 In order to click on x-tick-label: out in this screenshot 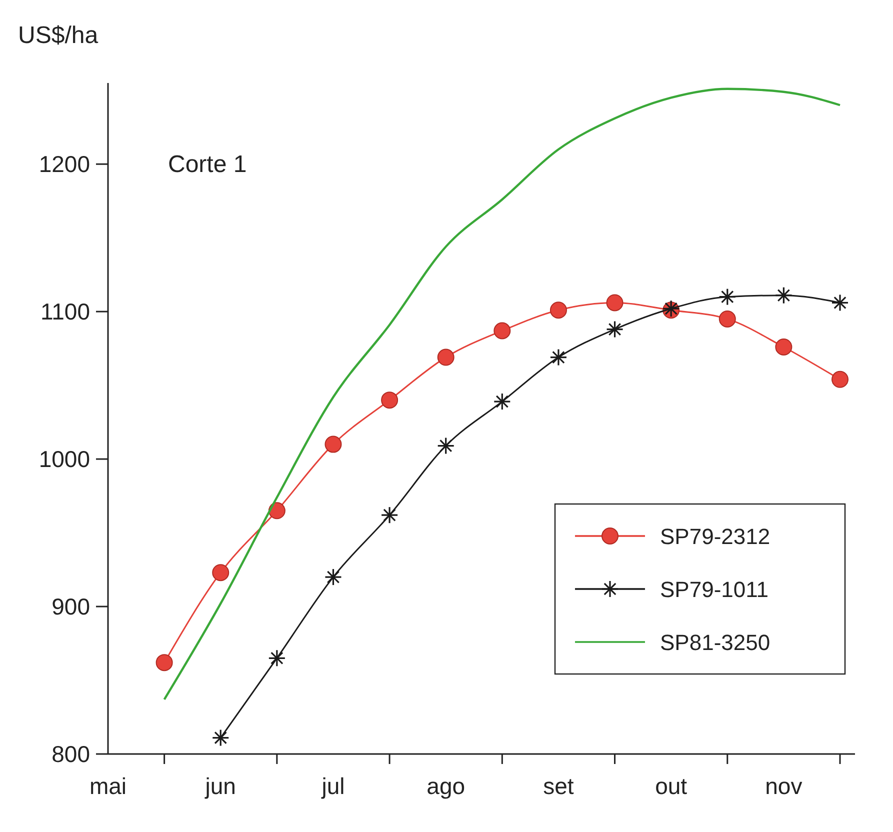, I will do `click(671, 786)`.